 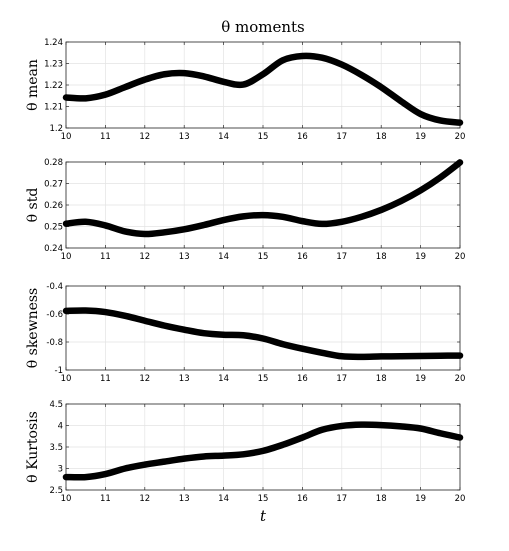 What do you see at coordinates (33, 328) in the screenshot?
I see `y-axis-label: θ skewness` at bounding box center [33, 328].